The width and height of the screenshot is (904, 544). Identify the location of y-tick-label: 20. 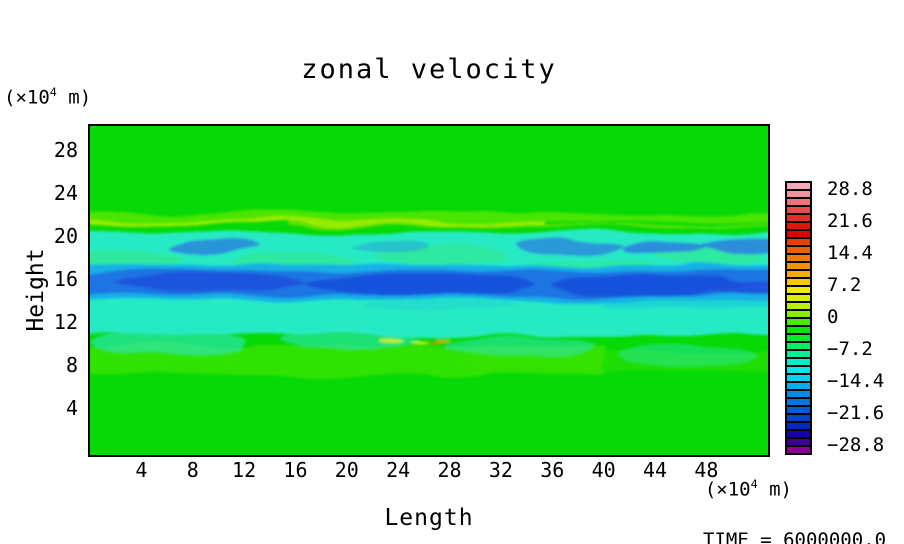
(65, 235).